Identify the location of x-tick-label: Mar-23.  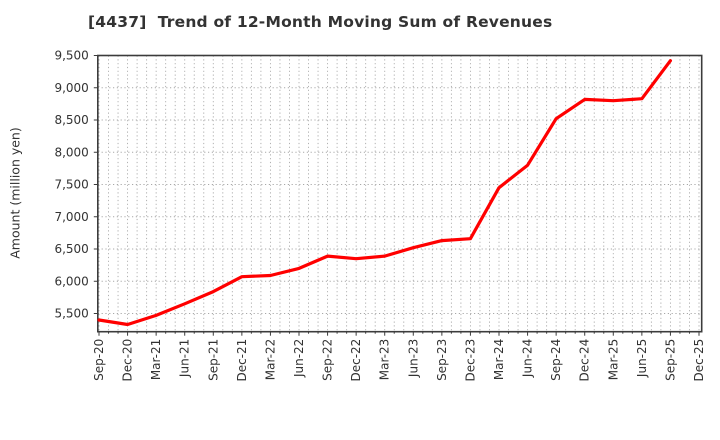
(385, 359).